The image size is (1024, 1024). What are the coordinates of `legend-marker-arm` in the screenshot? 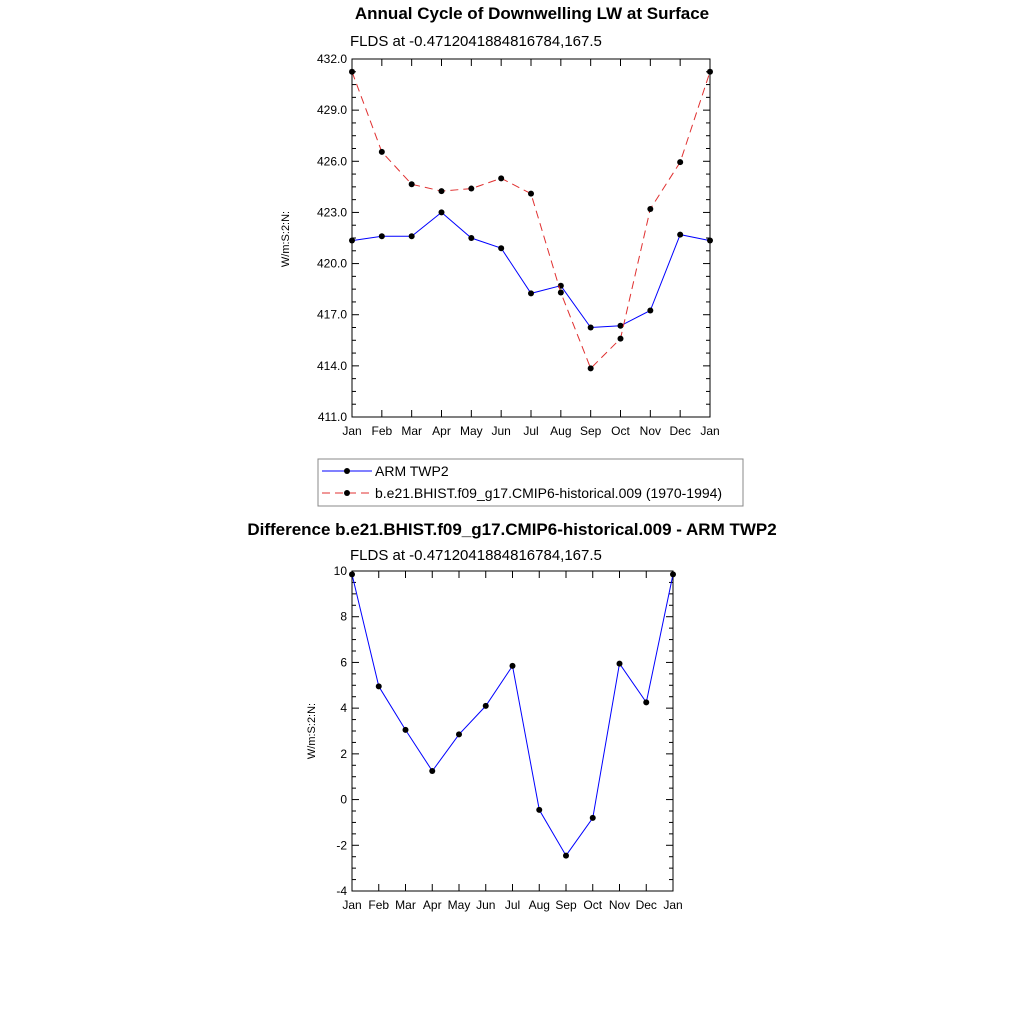 It's located at (347, 471).